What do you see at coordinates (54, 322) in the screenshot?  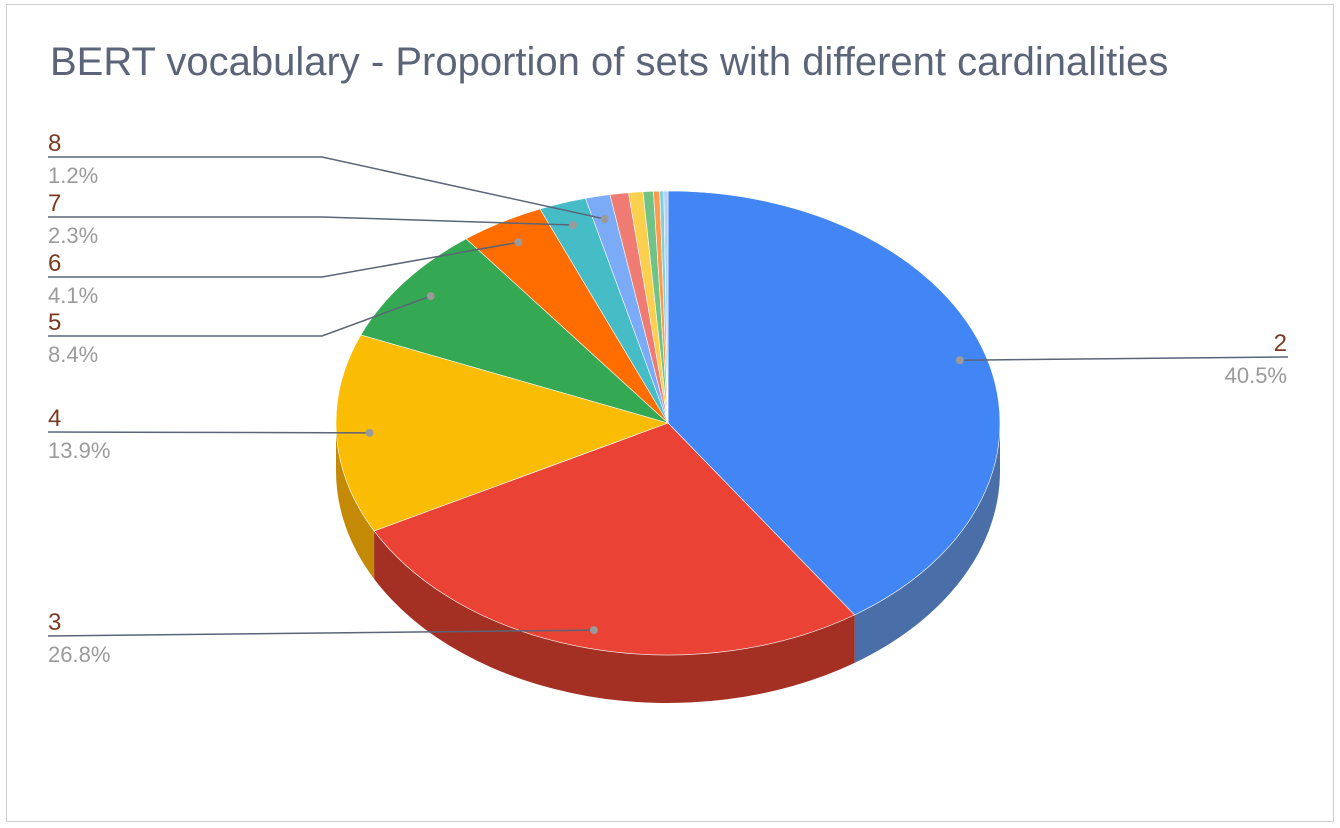 I see `slice-label-5: 5` at bounding box center [54, 322].